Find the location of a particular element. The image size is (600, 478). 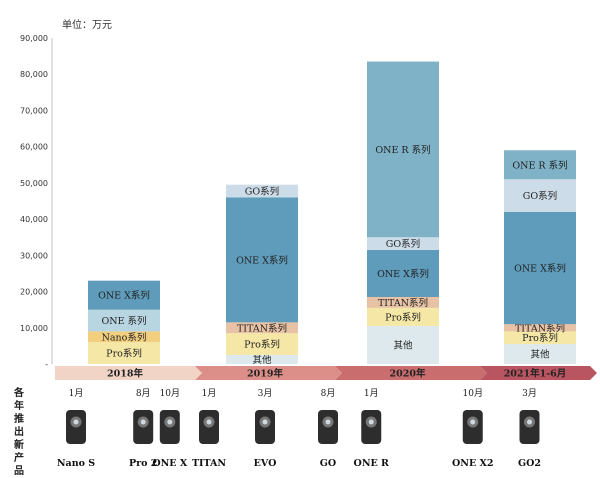

side-label-char: 推 is located at coordinates (19, 418).